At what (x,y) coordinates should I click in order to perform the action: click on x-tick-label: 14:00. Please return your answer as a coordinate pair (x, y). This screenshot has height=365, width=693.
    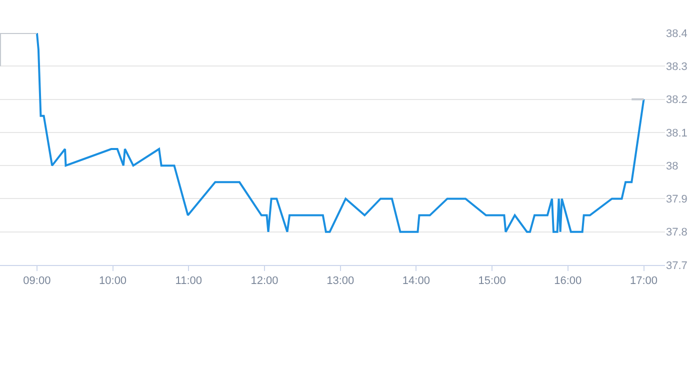
    Looking at the image, I should click on (416, 281).